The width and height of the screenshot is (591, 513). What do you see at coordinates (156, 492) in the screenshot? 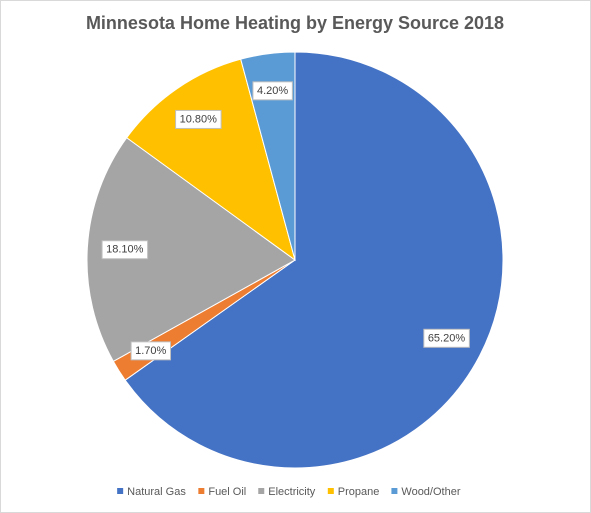
I see `legend-label: Natural Gas` at bounding box center [156, 492].